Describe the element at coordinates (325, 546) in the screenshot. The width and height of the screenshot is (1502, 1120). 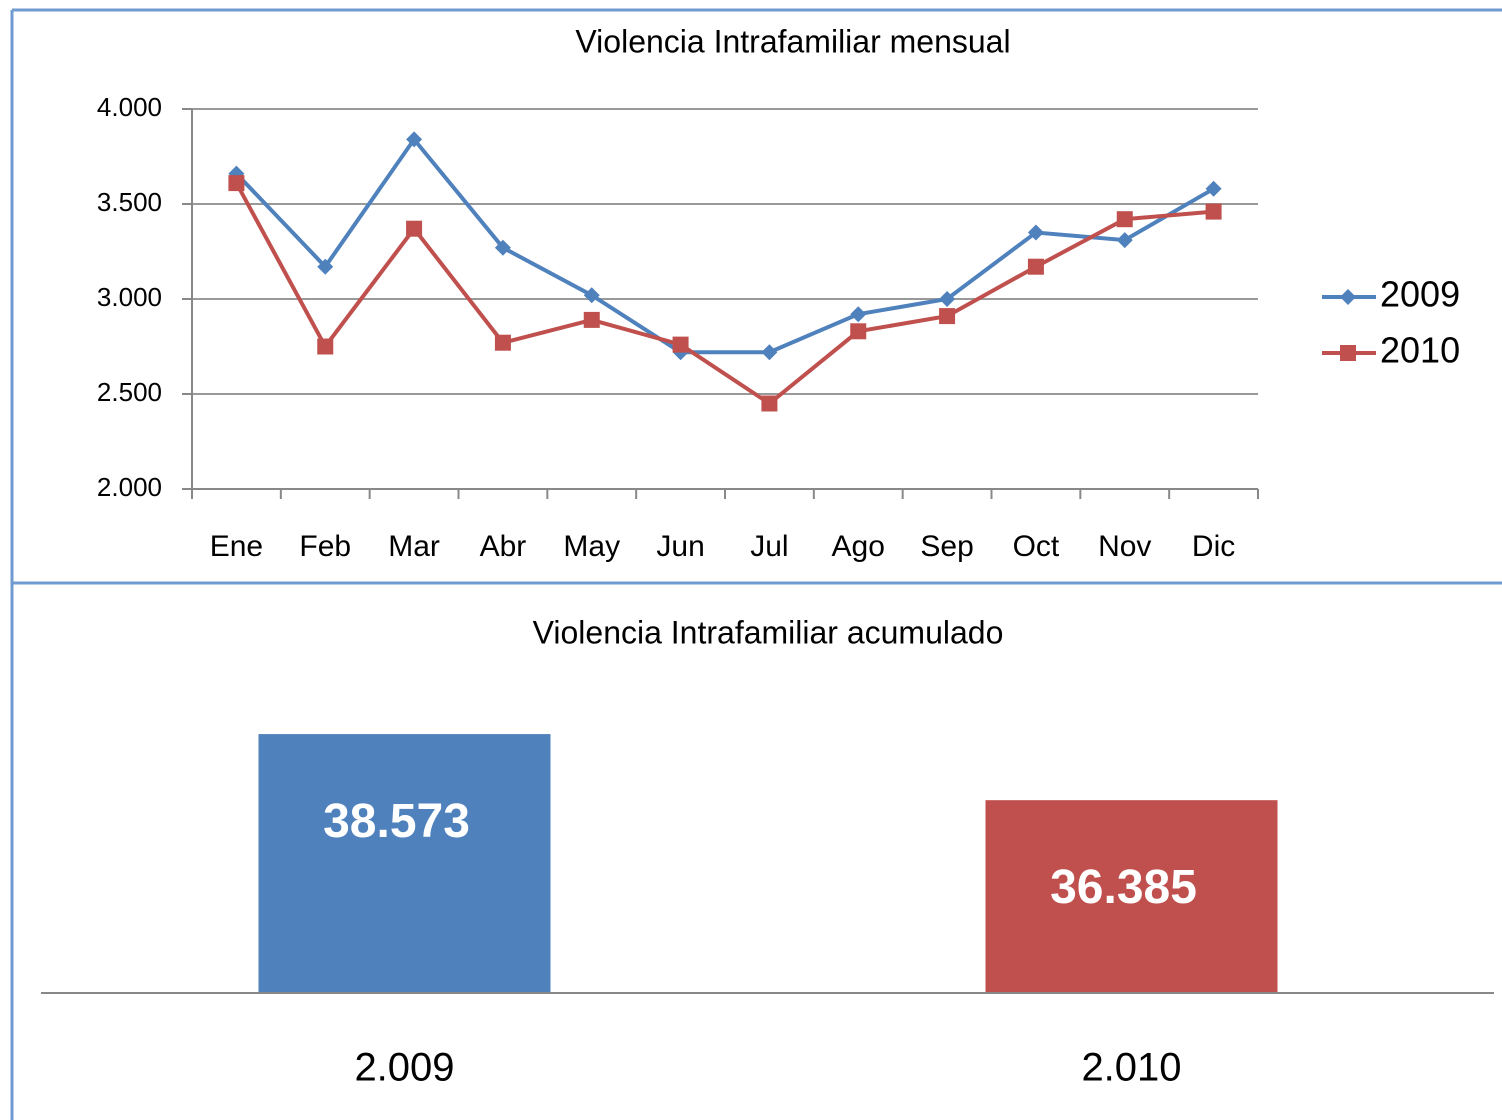
I see `x-tick-label: Feb` at that location.